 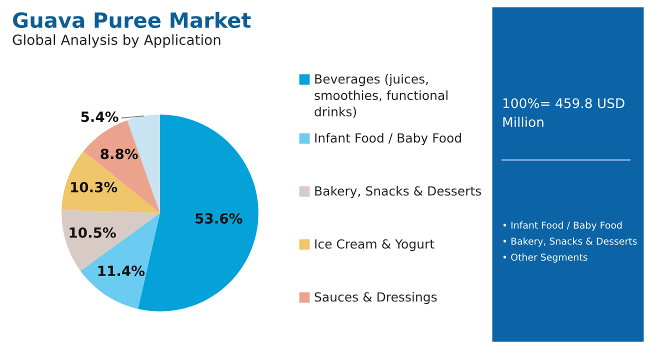 I want to click on data-label: 11.4%, so click(x=121, y=271).